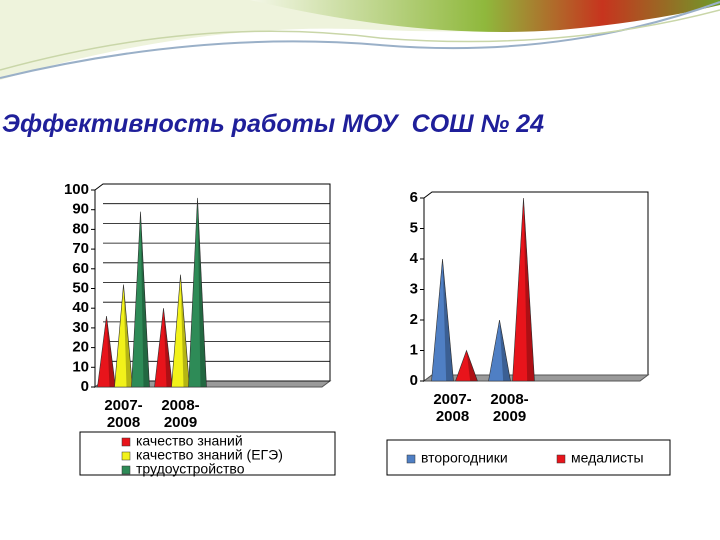  I want to click on y-tick-label: 20, so click(80, 347).